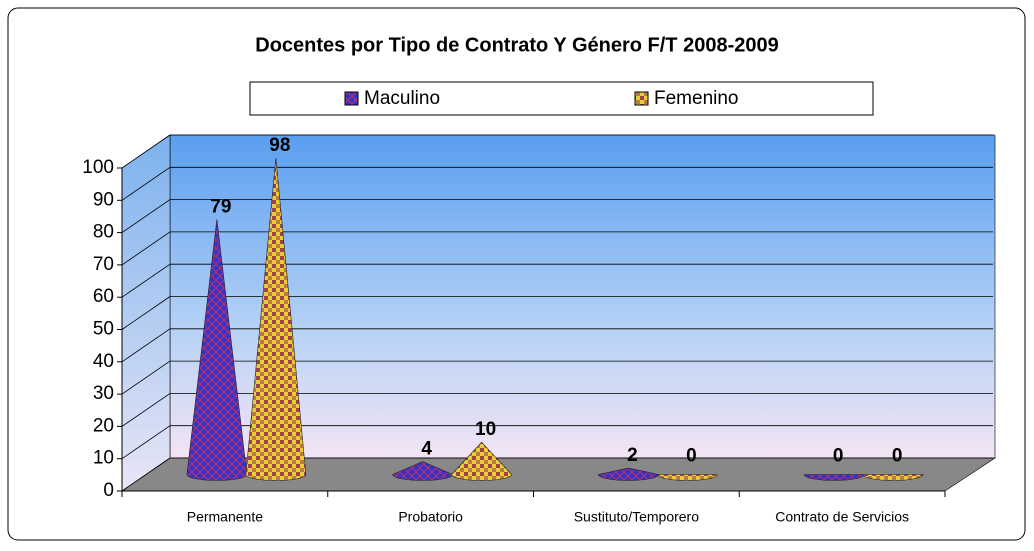 Image resolution: width=1034 pixels, height=551 pixels. What do you see at coordinates (561, 98) in the screenshot?
I see `legend` at bounding box center [561, 98].